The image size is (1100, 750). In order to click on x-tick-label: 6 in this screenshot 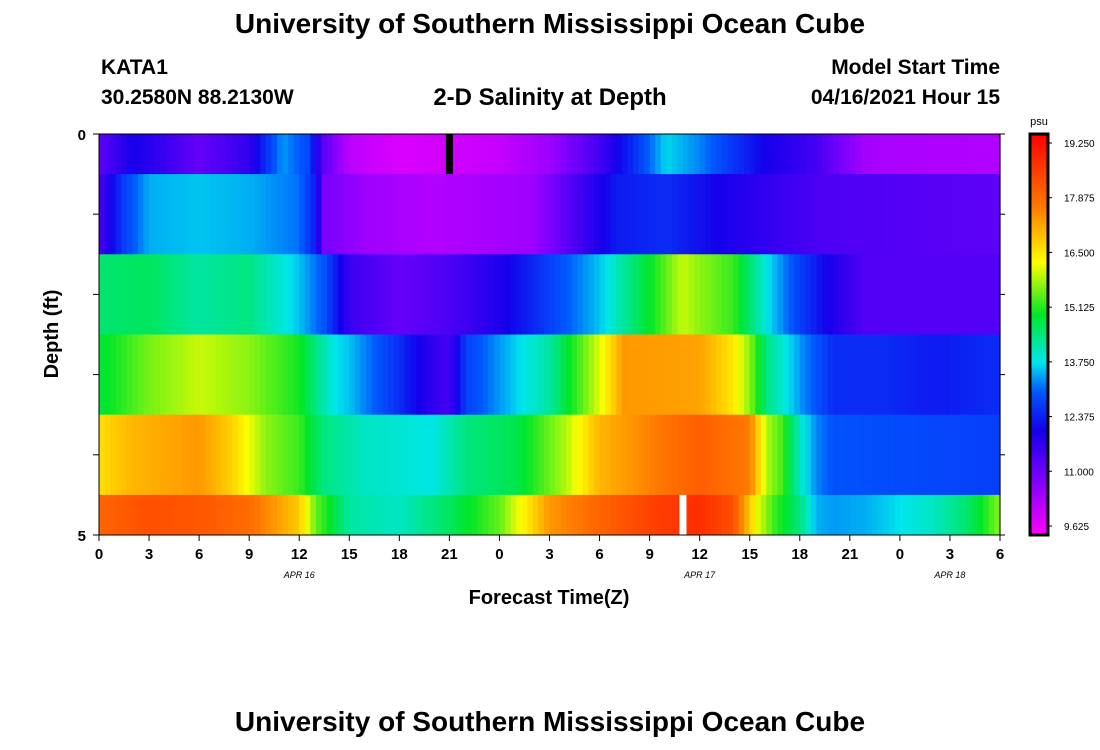, I will do `click(599, 554)`.